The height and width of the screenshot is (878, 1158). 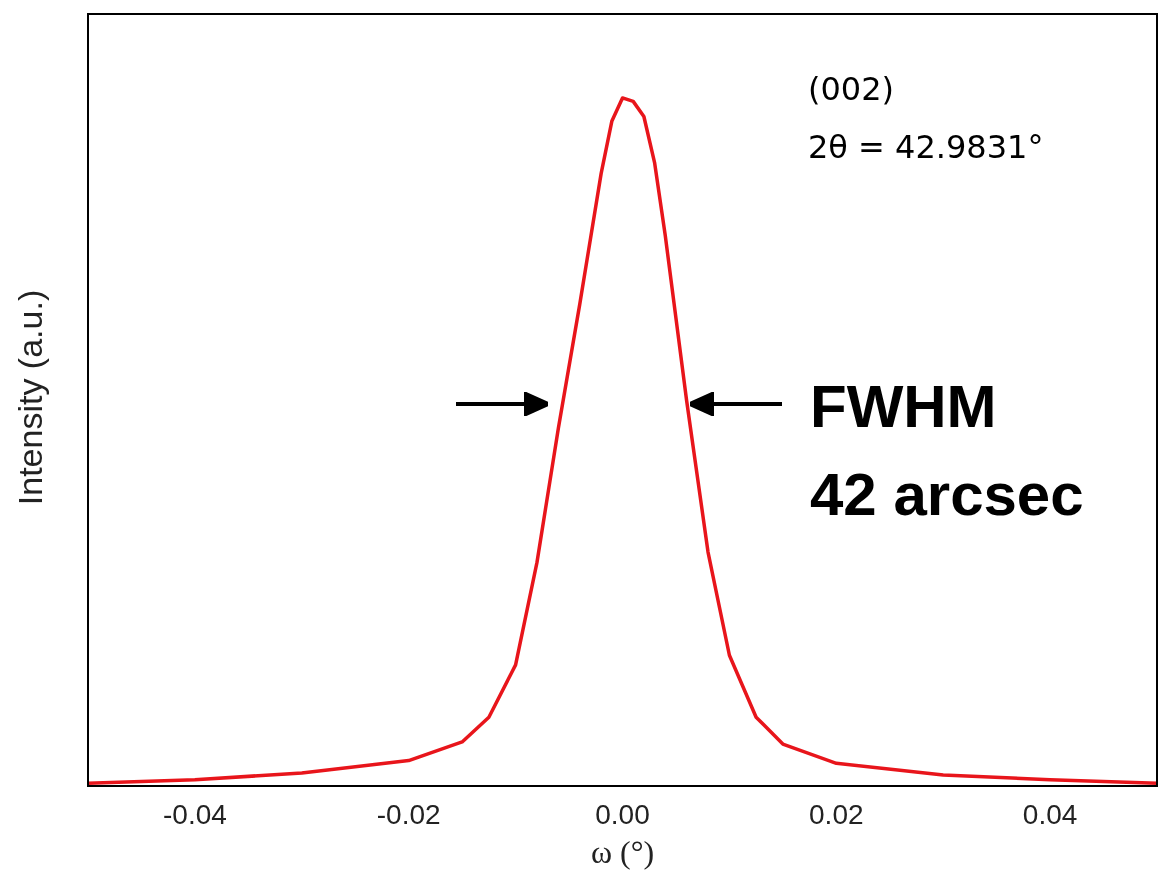 What do you see at coordinates (194, 814) in the screenshot?
I see `x-tick-label: -0.04` at bounding box center [194, 814].